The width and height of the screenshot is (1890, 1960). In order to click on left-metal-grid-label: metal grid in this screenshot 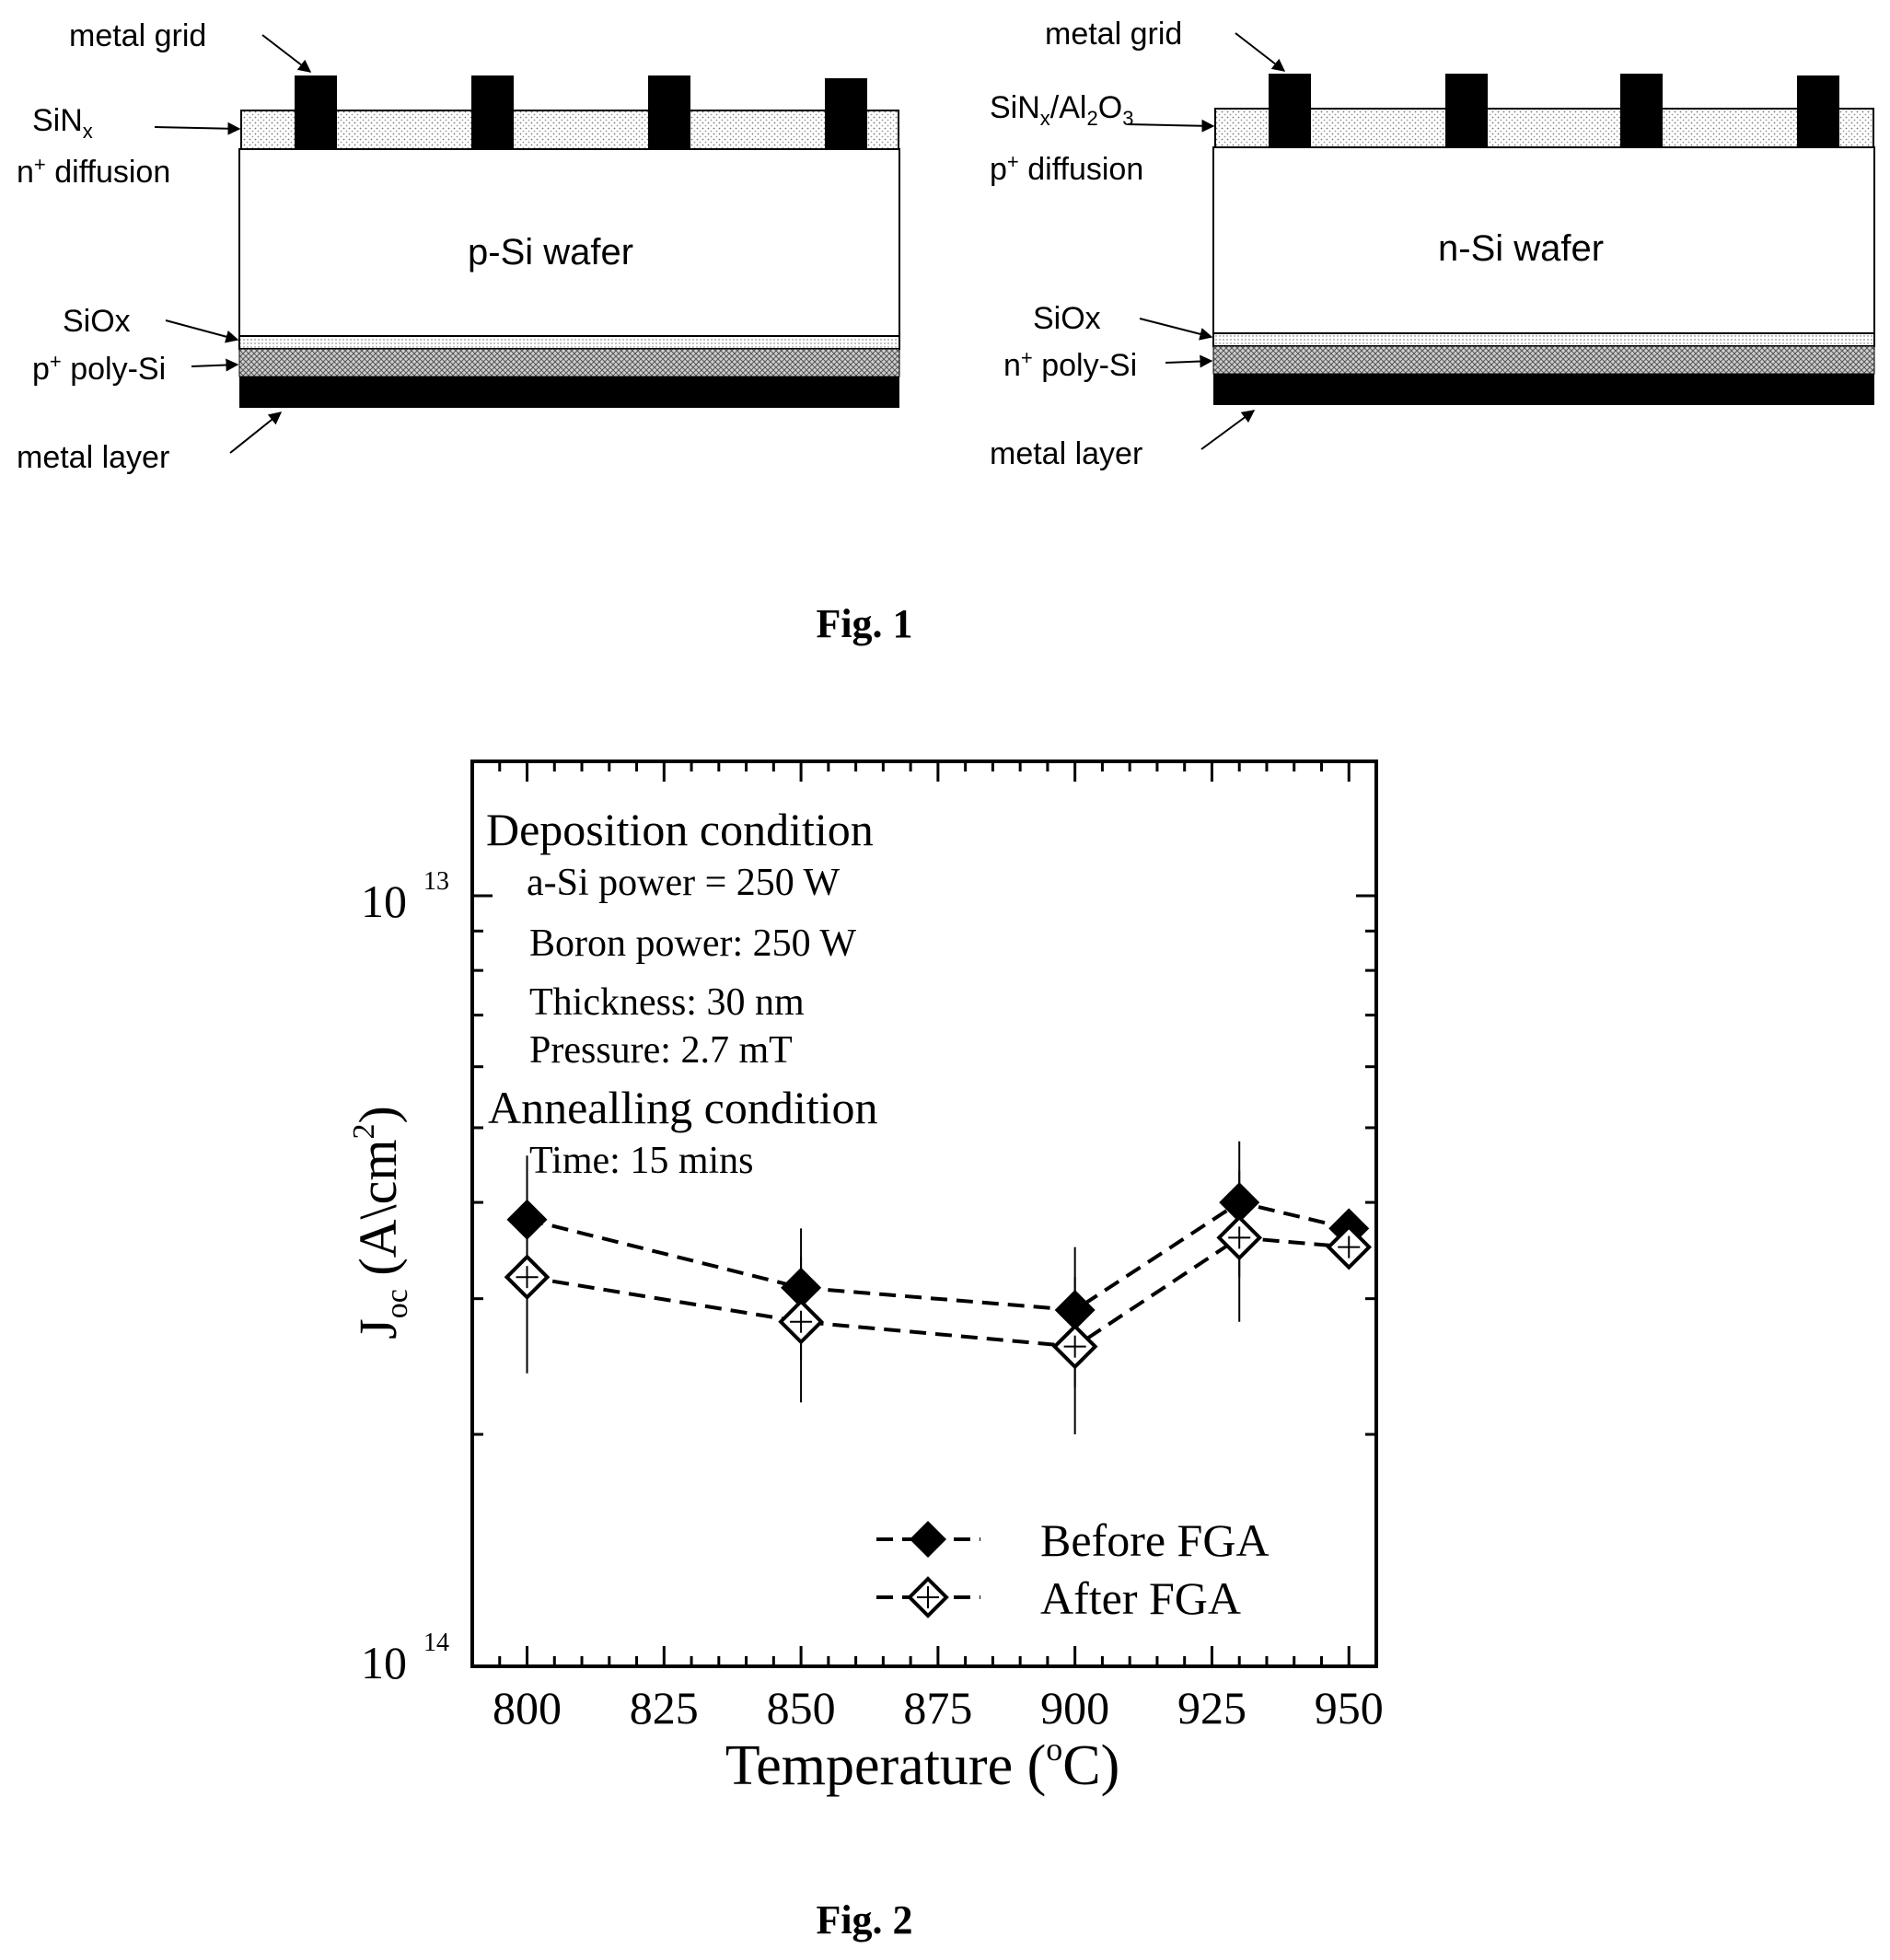, I will do `click(137, 35)`.